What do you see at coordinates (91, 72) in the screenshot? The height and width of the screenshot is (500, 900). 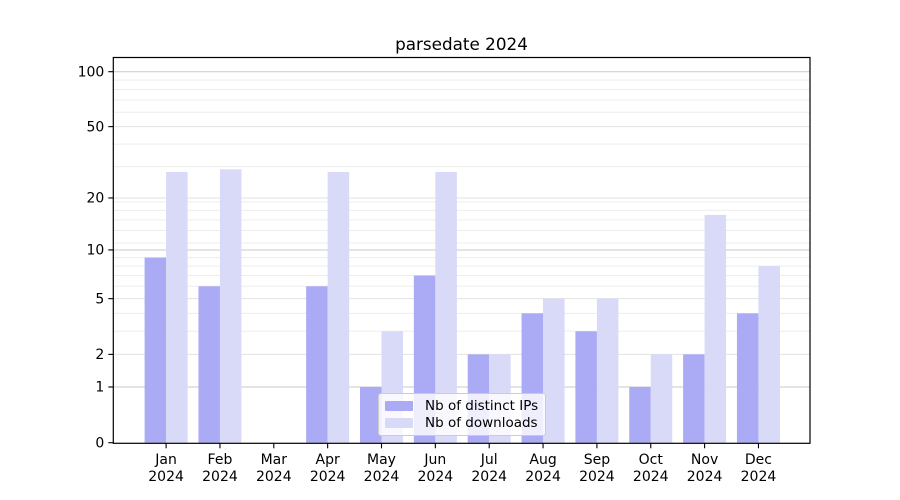 I see `y-axis-tick-label: 100` at bounding box center [91, 72].